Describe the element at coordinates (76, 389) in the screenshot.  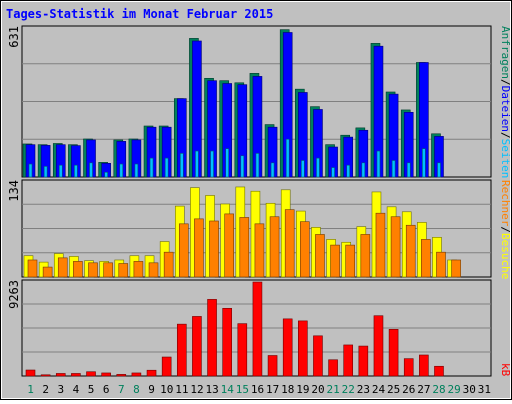
I see `day-label-4: 4` at that location.